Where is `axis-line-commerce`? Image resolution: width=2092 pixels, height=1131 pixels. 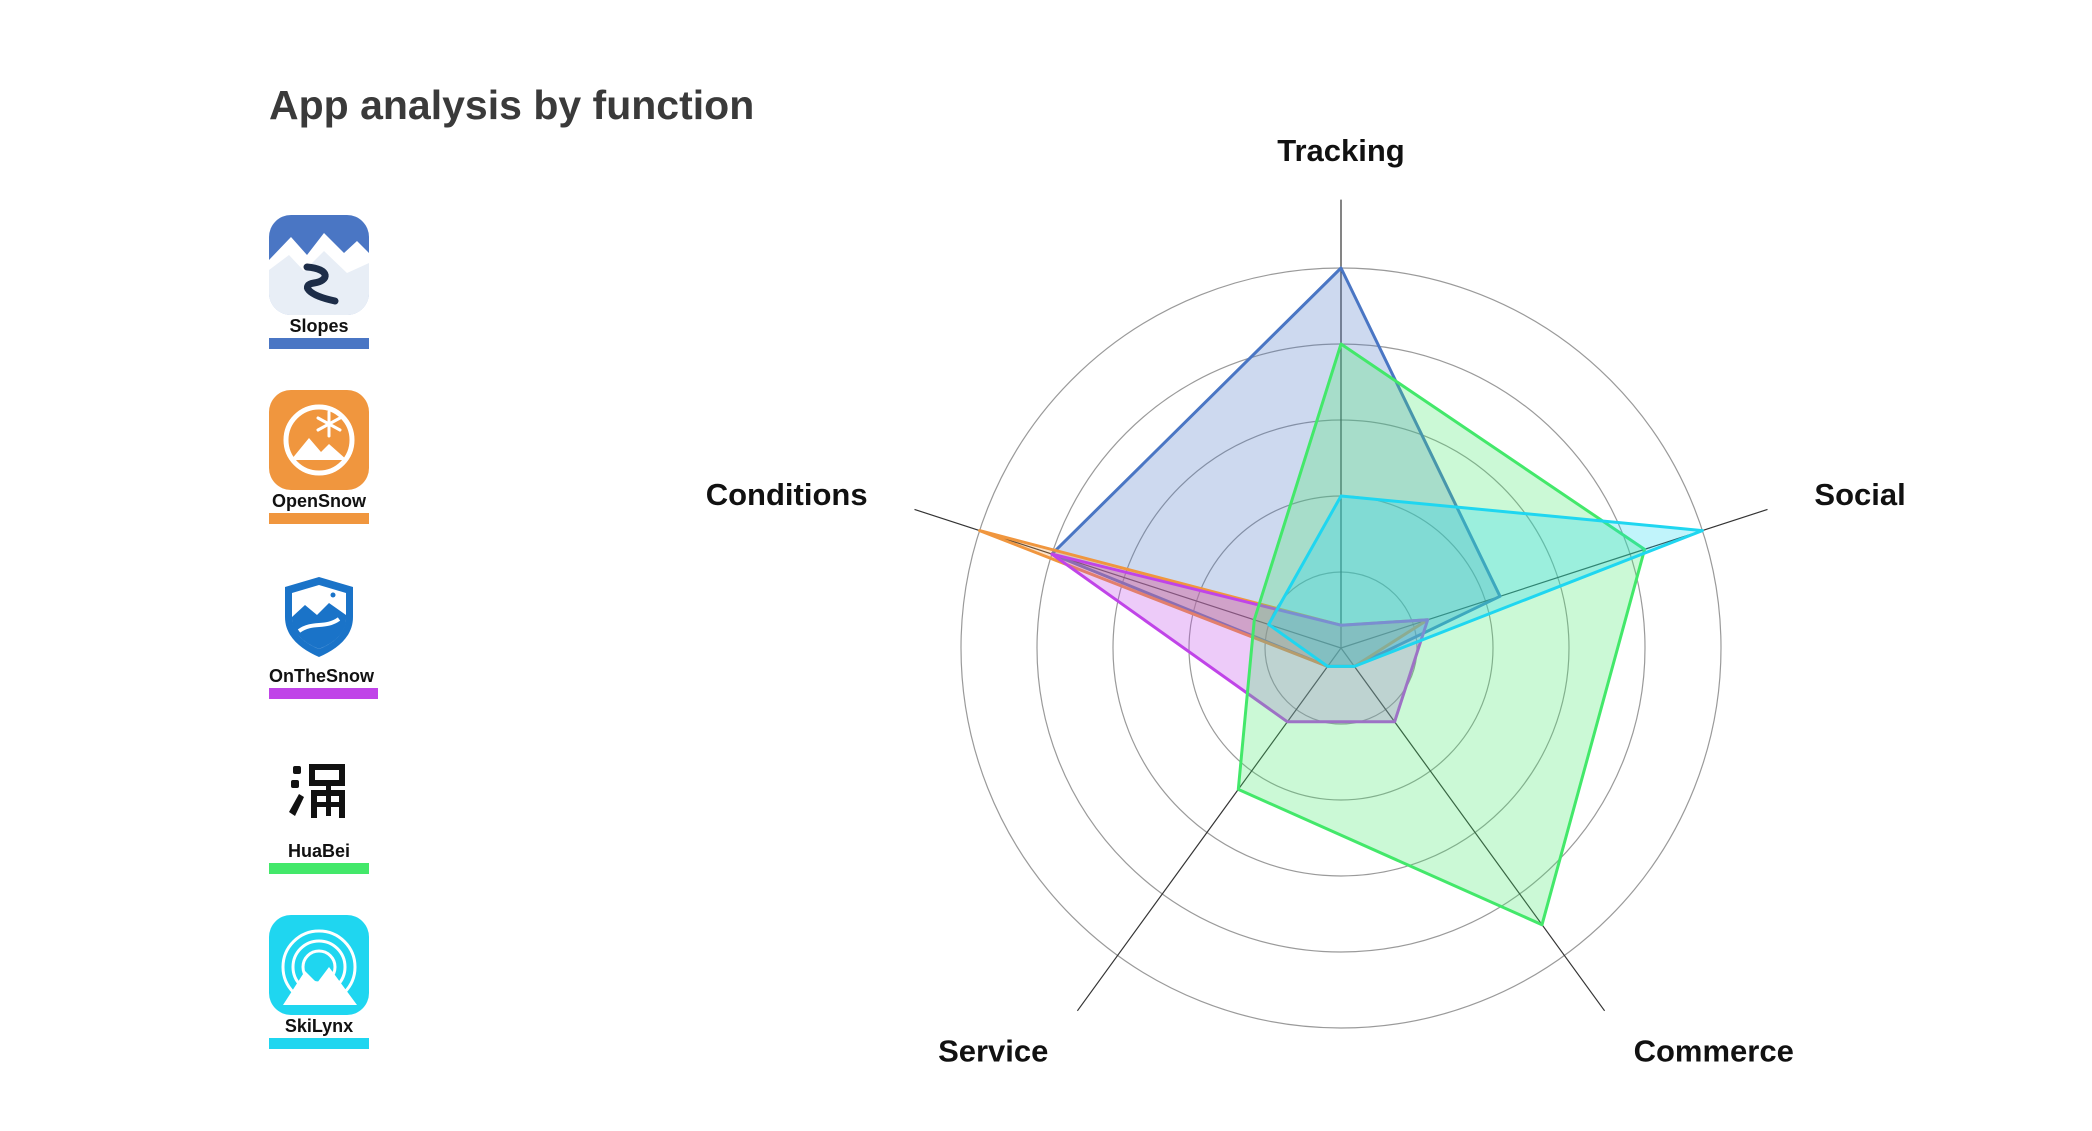
axis-line-commerce is located at coordinates (1473, 829).